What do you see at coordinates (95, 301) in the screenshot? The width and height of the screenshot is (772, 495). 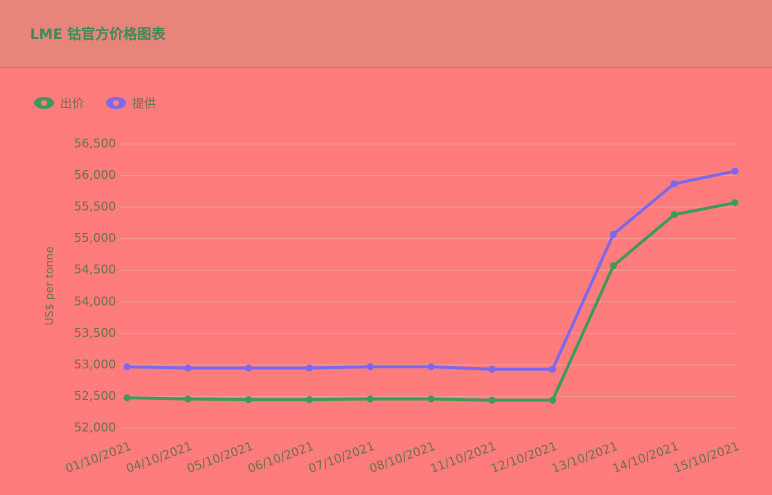 I see `y-tick-label: 54,000` at bounding box center [95, 301].